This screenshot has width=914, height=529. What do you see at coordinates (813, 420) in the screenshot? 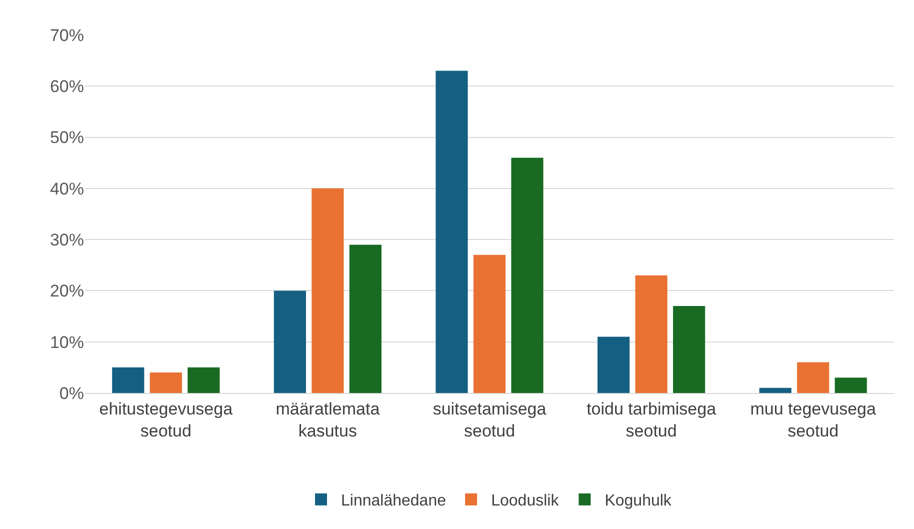
I see `x-tick-label: muu tegevusega seotud` at bounding box center [813, 420].